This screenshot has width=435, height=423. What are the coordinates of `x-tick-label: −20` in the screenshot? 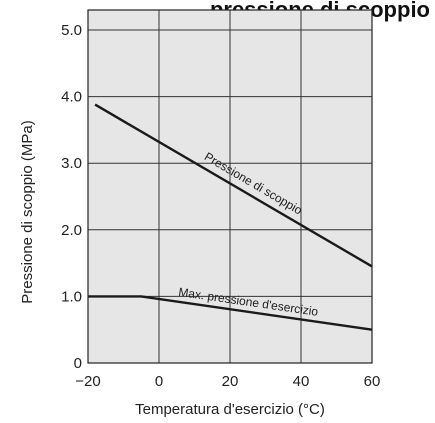 It's located at (87, 381).